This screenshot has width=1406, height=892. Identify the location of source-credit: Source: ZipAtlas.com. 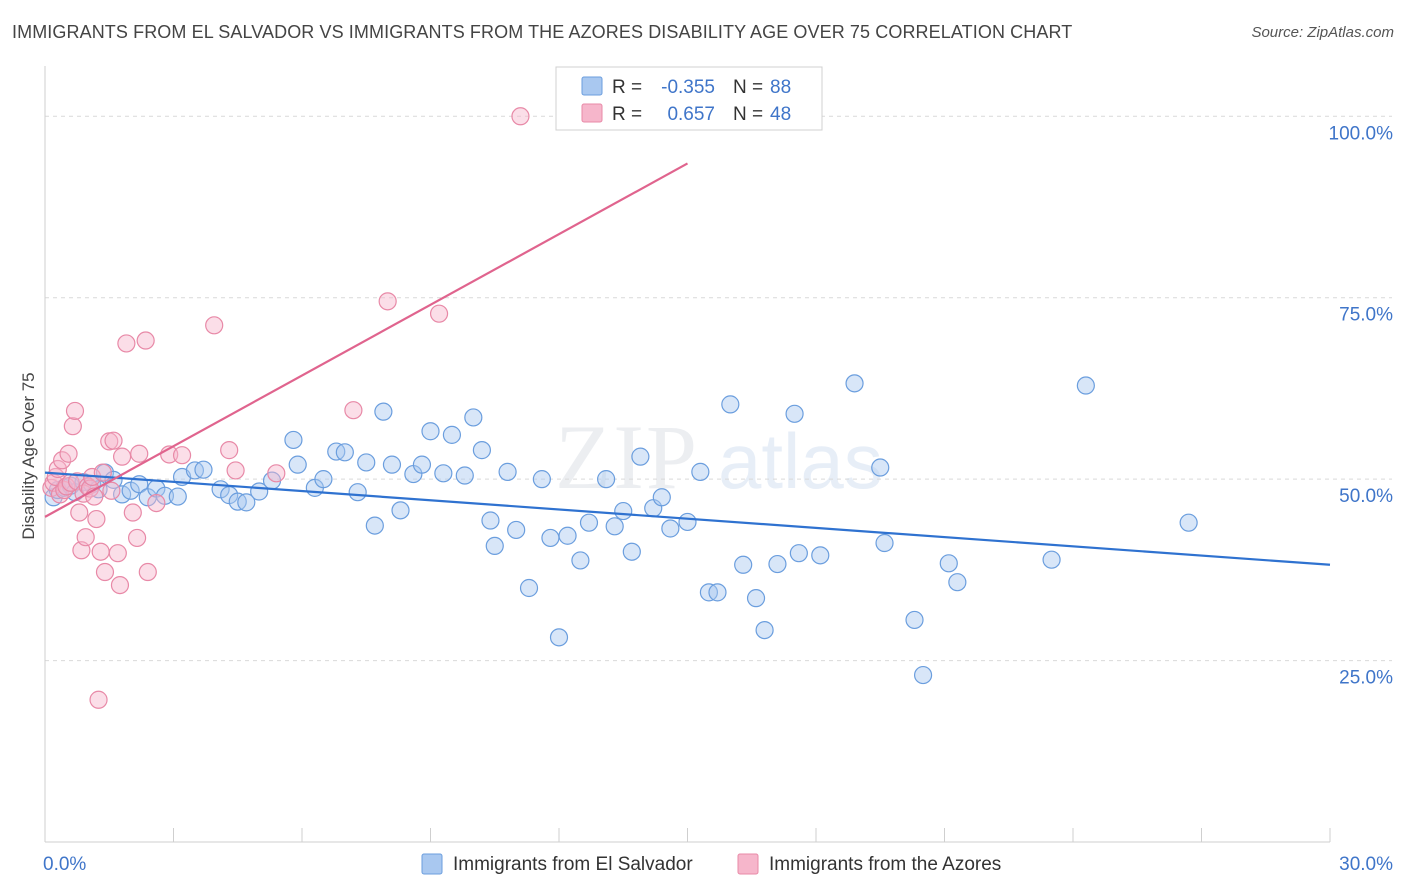
(1322, 32).